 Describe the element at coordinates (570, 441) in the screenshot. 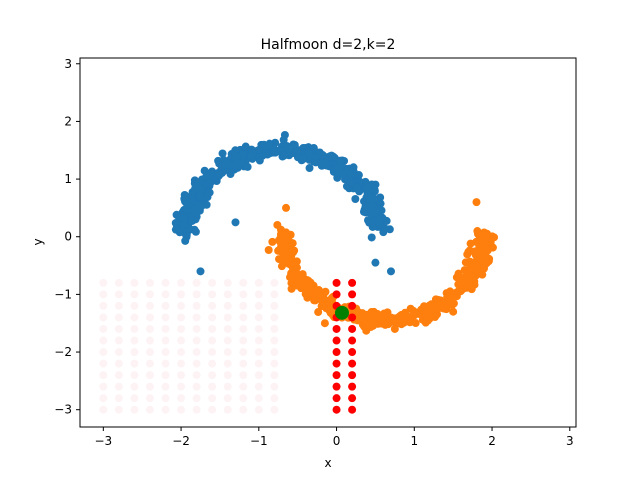

I see `x-tick-label: 3` at that location.